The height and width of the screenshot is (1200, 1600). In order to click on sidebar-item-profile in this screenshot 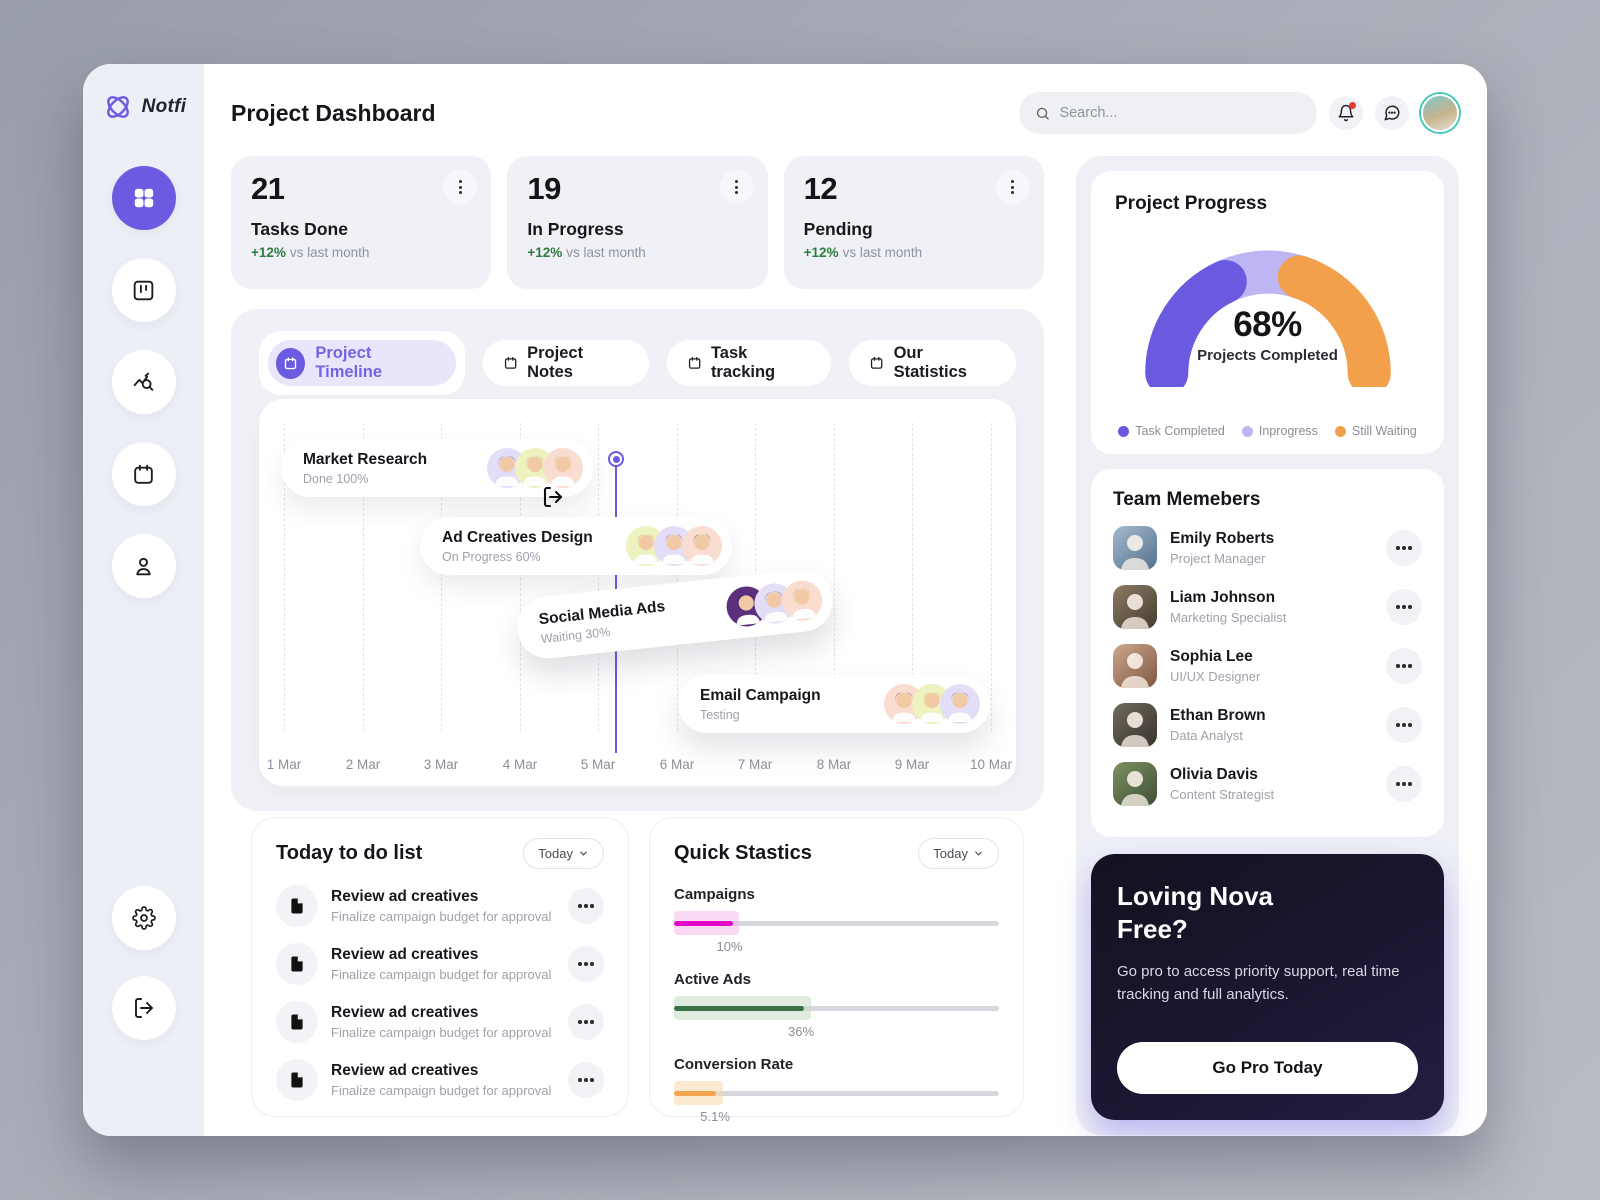, I will do `click(143, 566)`.